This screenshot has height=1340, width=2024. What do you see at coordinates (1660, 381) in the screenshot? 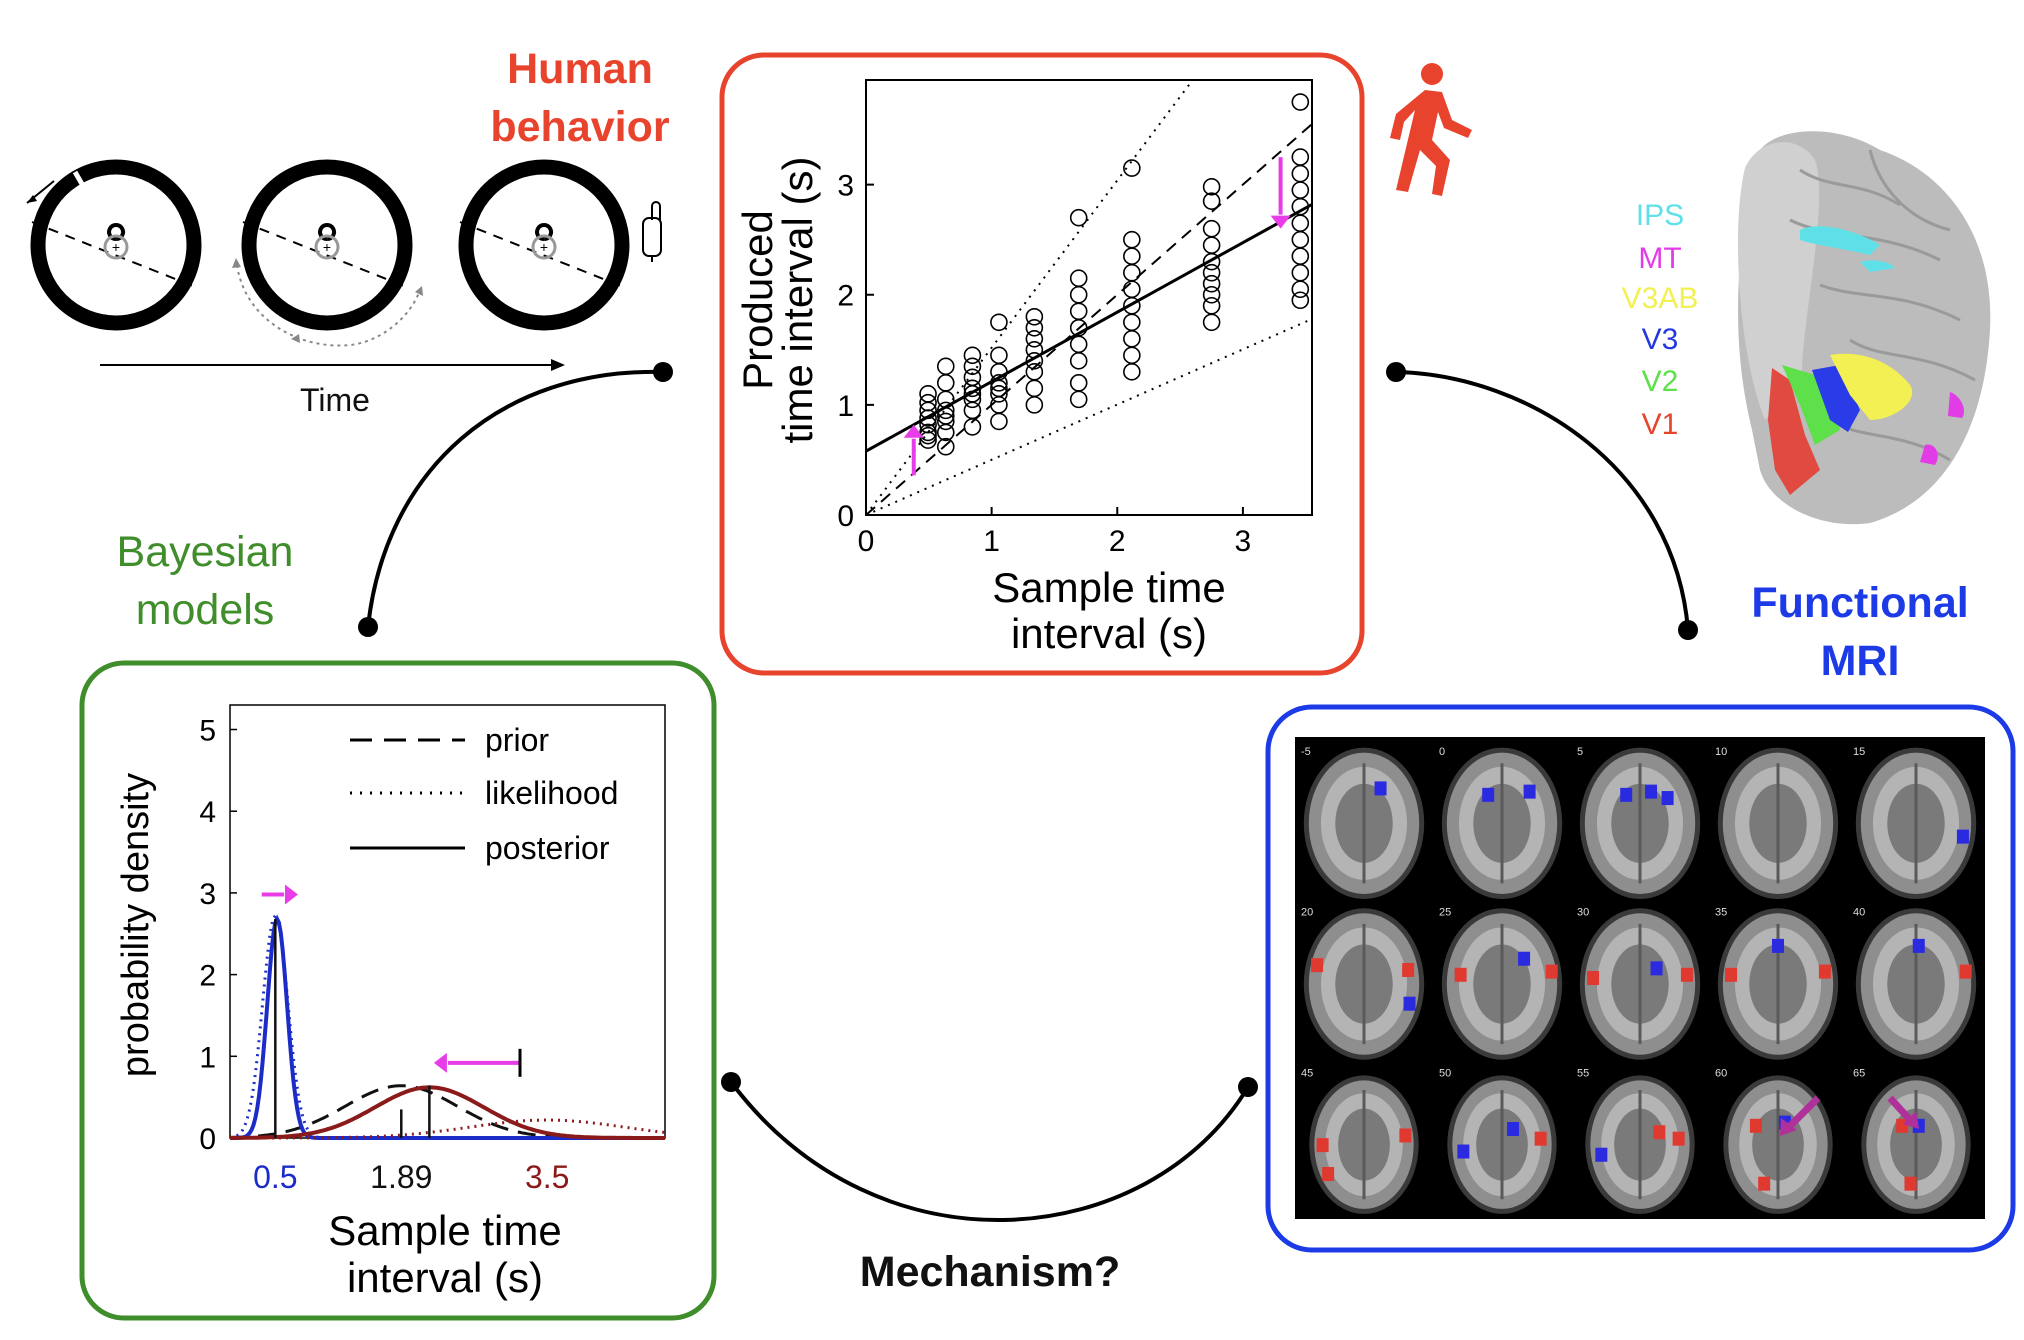
I see `roi-label-v2: V2` at bounding box center [1660, 381].